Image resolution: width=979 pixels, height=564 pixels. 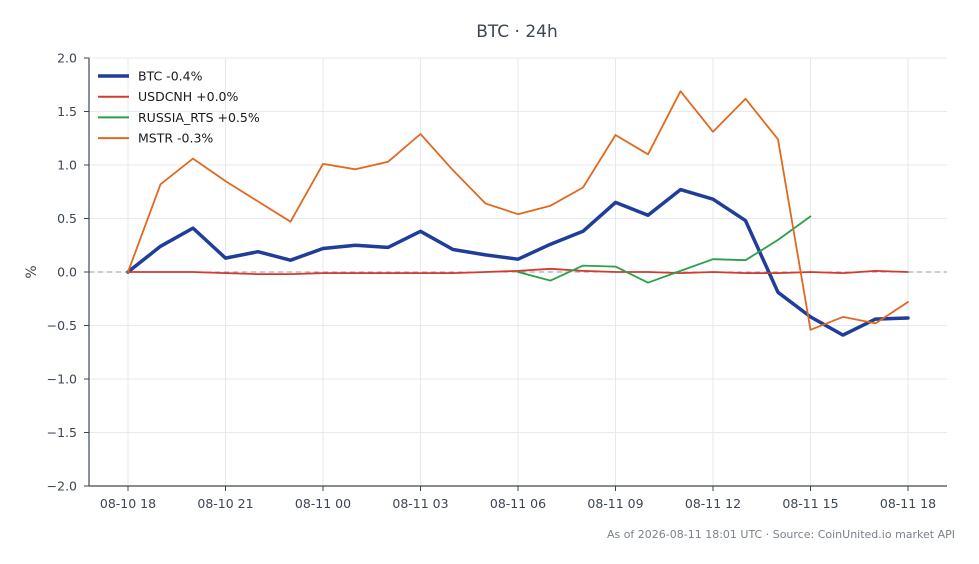 I want to click on y-tick-label: −2.0, so click(x=62, y=486).